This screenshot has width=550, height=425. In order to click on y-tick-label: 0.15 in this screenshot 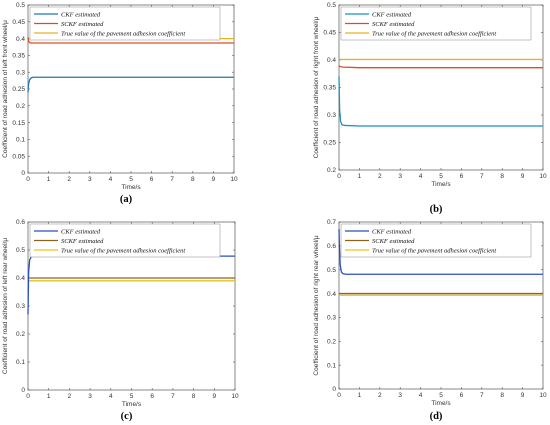, I will do `click(18, 123)`.